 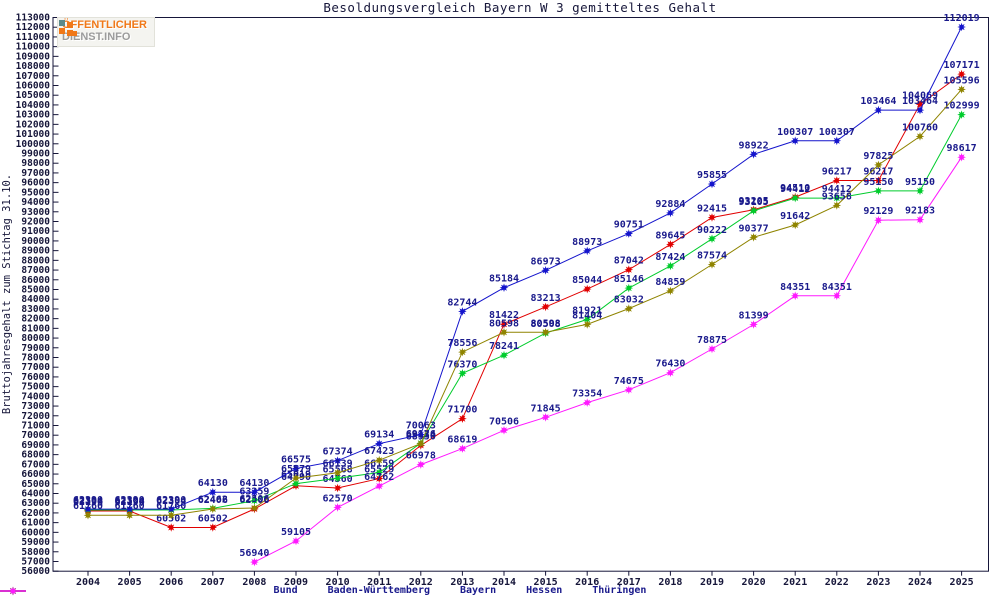 I want to click on logo-line2: DIENST.INFO, so click(x=96, y=36).